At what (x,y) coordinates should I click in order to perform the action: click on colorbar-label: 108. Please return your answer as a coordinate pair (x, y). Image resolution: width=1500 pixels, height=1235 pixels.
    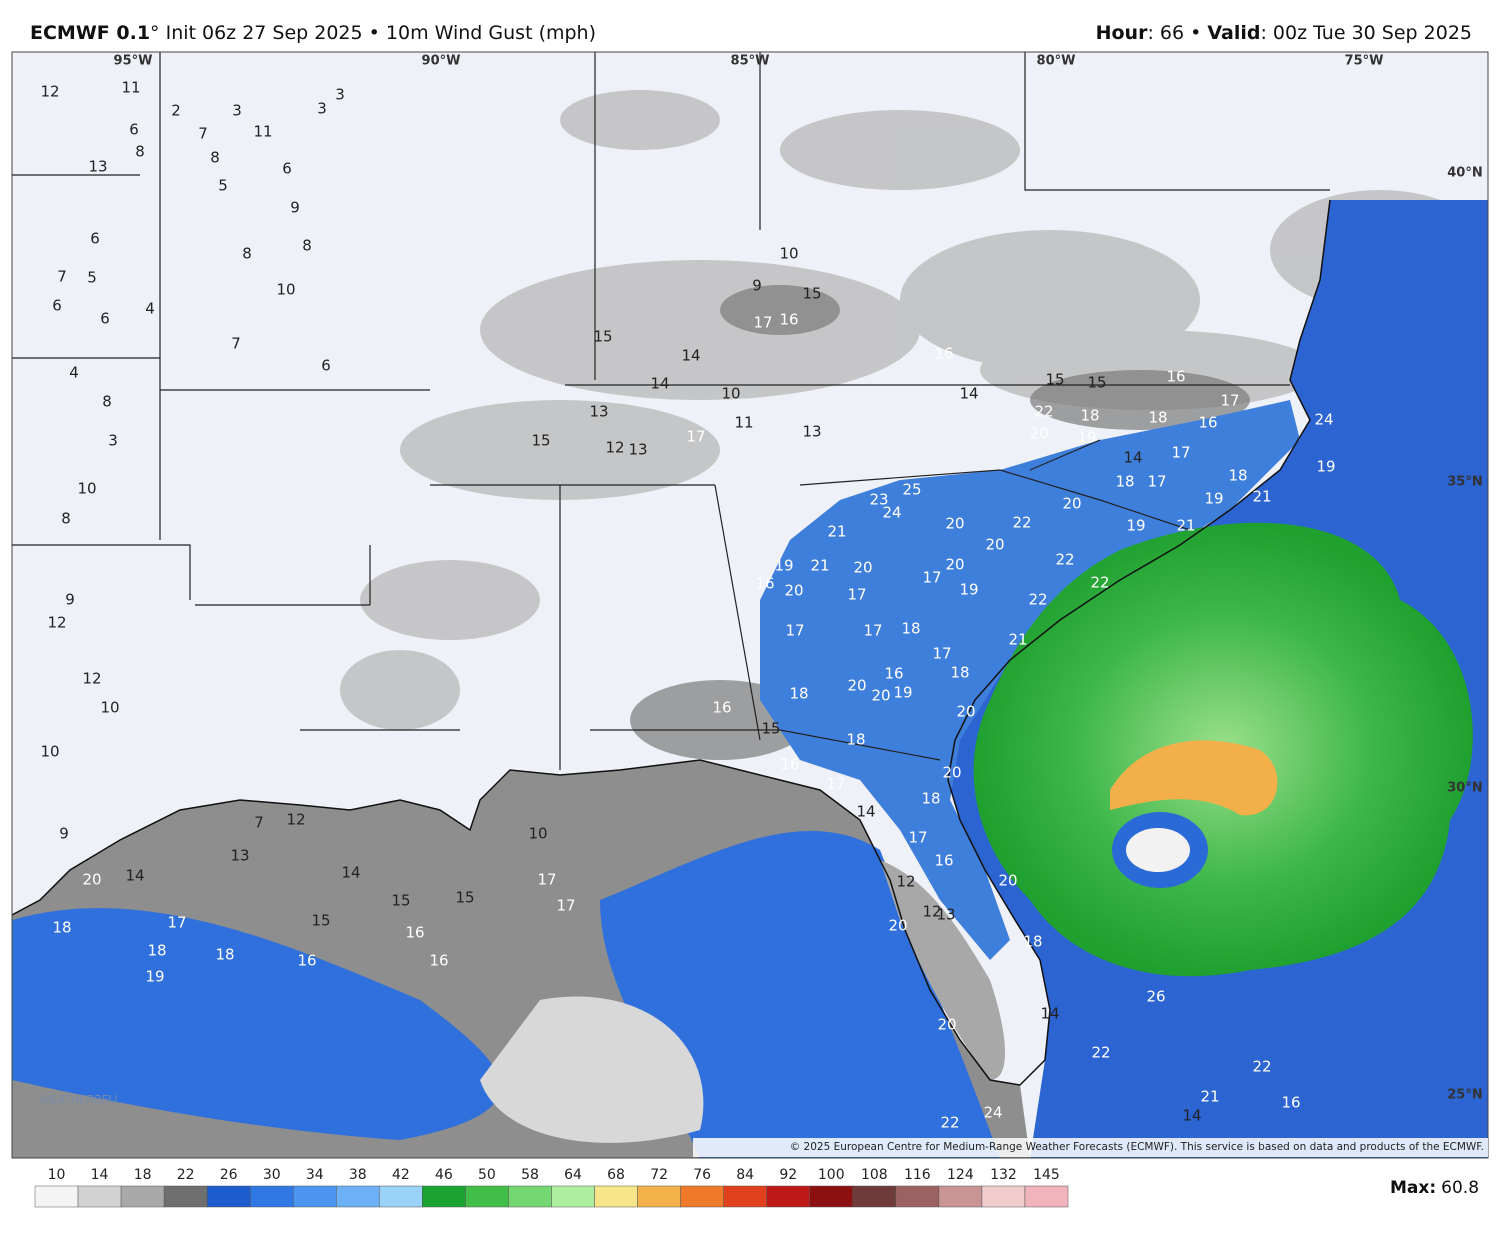
    Looking at the image, I should click on (874, 1175).